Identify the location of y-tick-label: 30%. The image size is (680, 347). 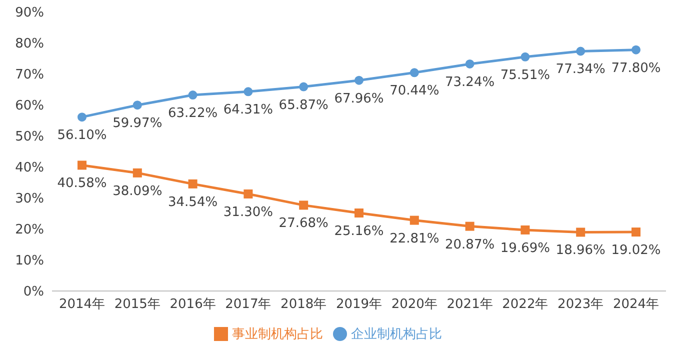
(29, 199).